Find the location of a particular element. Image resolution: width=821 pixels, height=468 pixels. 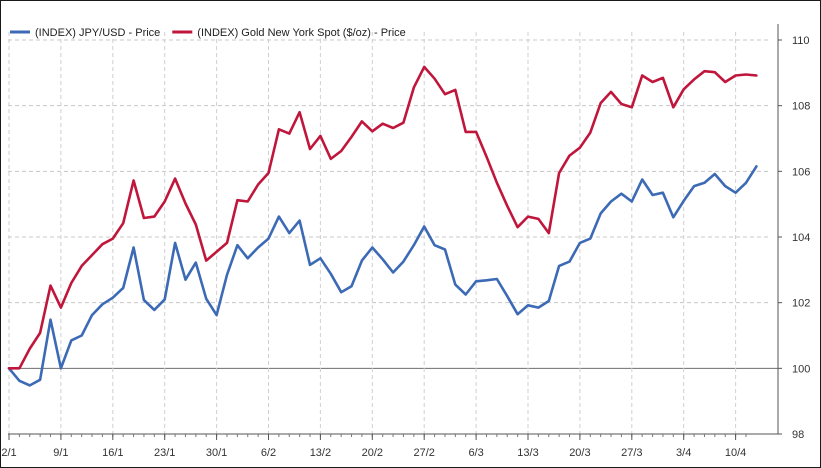

x-tick-label: 10/4 is located at coordinates (735, 453).